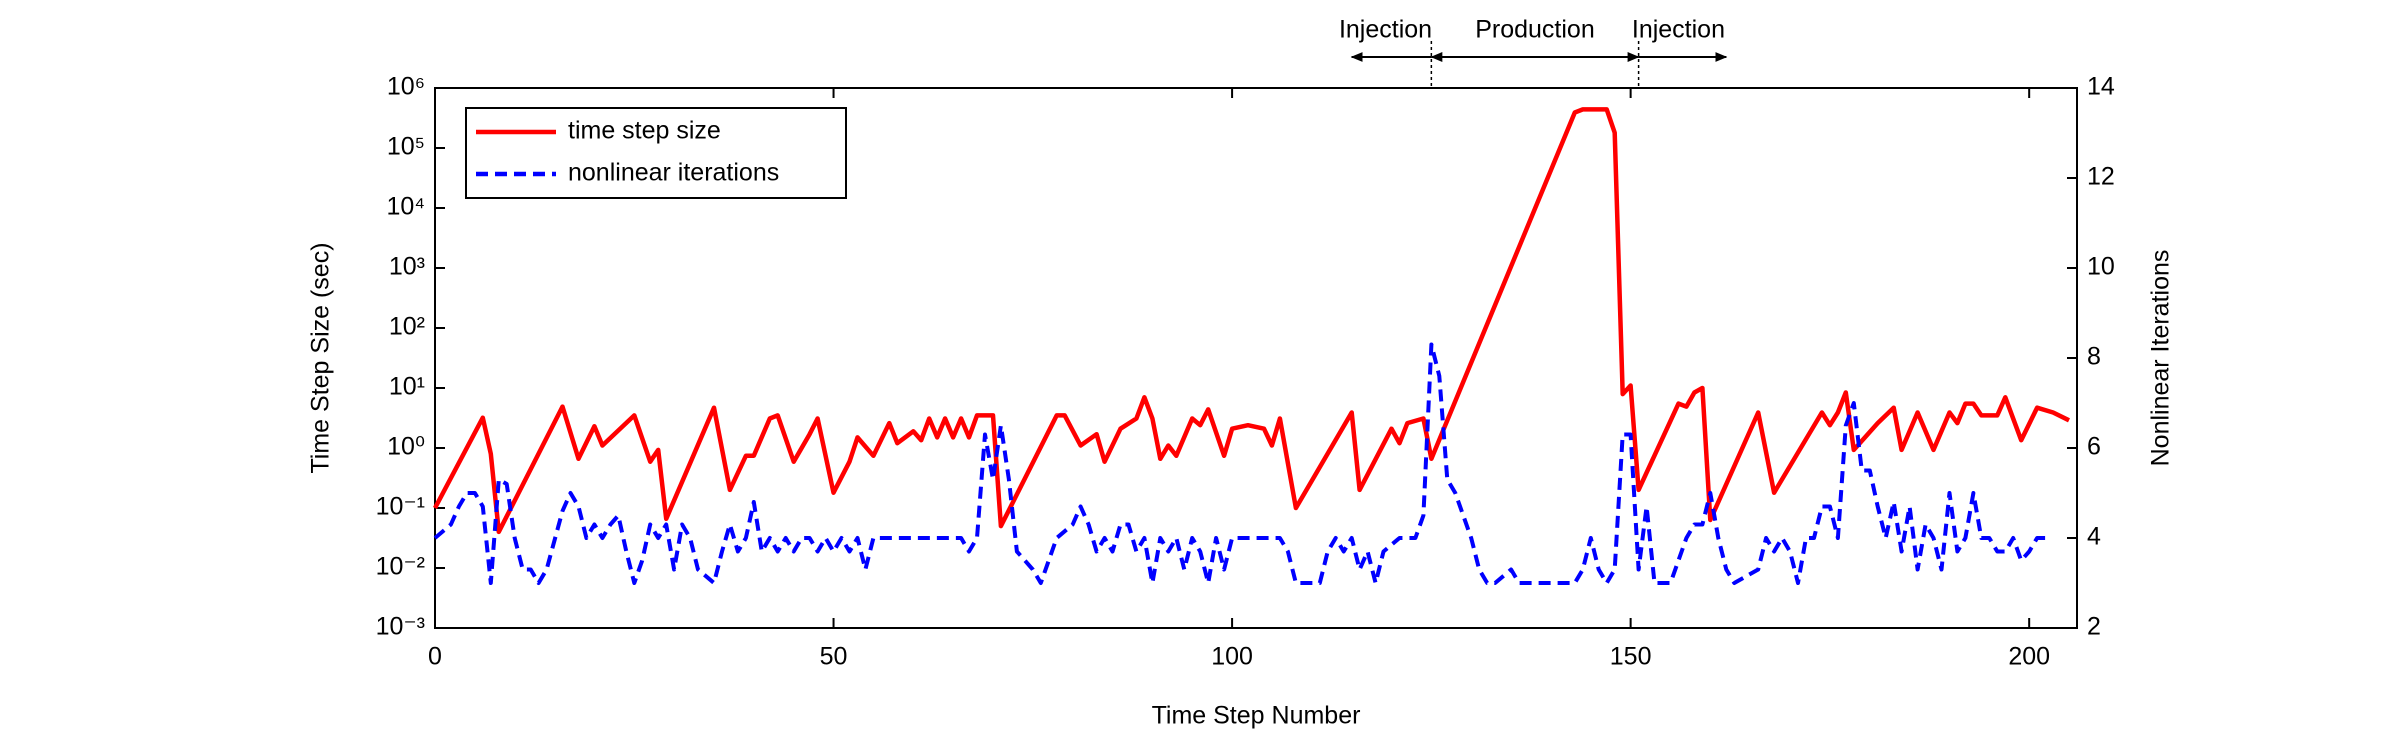 The width and height of the screenshot is (2400, 750). I want to click on y2-tick-label: 8, so click(2094, 357).